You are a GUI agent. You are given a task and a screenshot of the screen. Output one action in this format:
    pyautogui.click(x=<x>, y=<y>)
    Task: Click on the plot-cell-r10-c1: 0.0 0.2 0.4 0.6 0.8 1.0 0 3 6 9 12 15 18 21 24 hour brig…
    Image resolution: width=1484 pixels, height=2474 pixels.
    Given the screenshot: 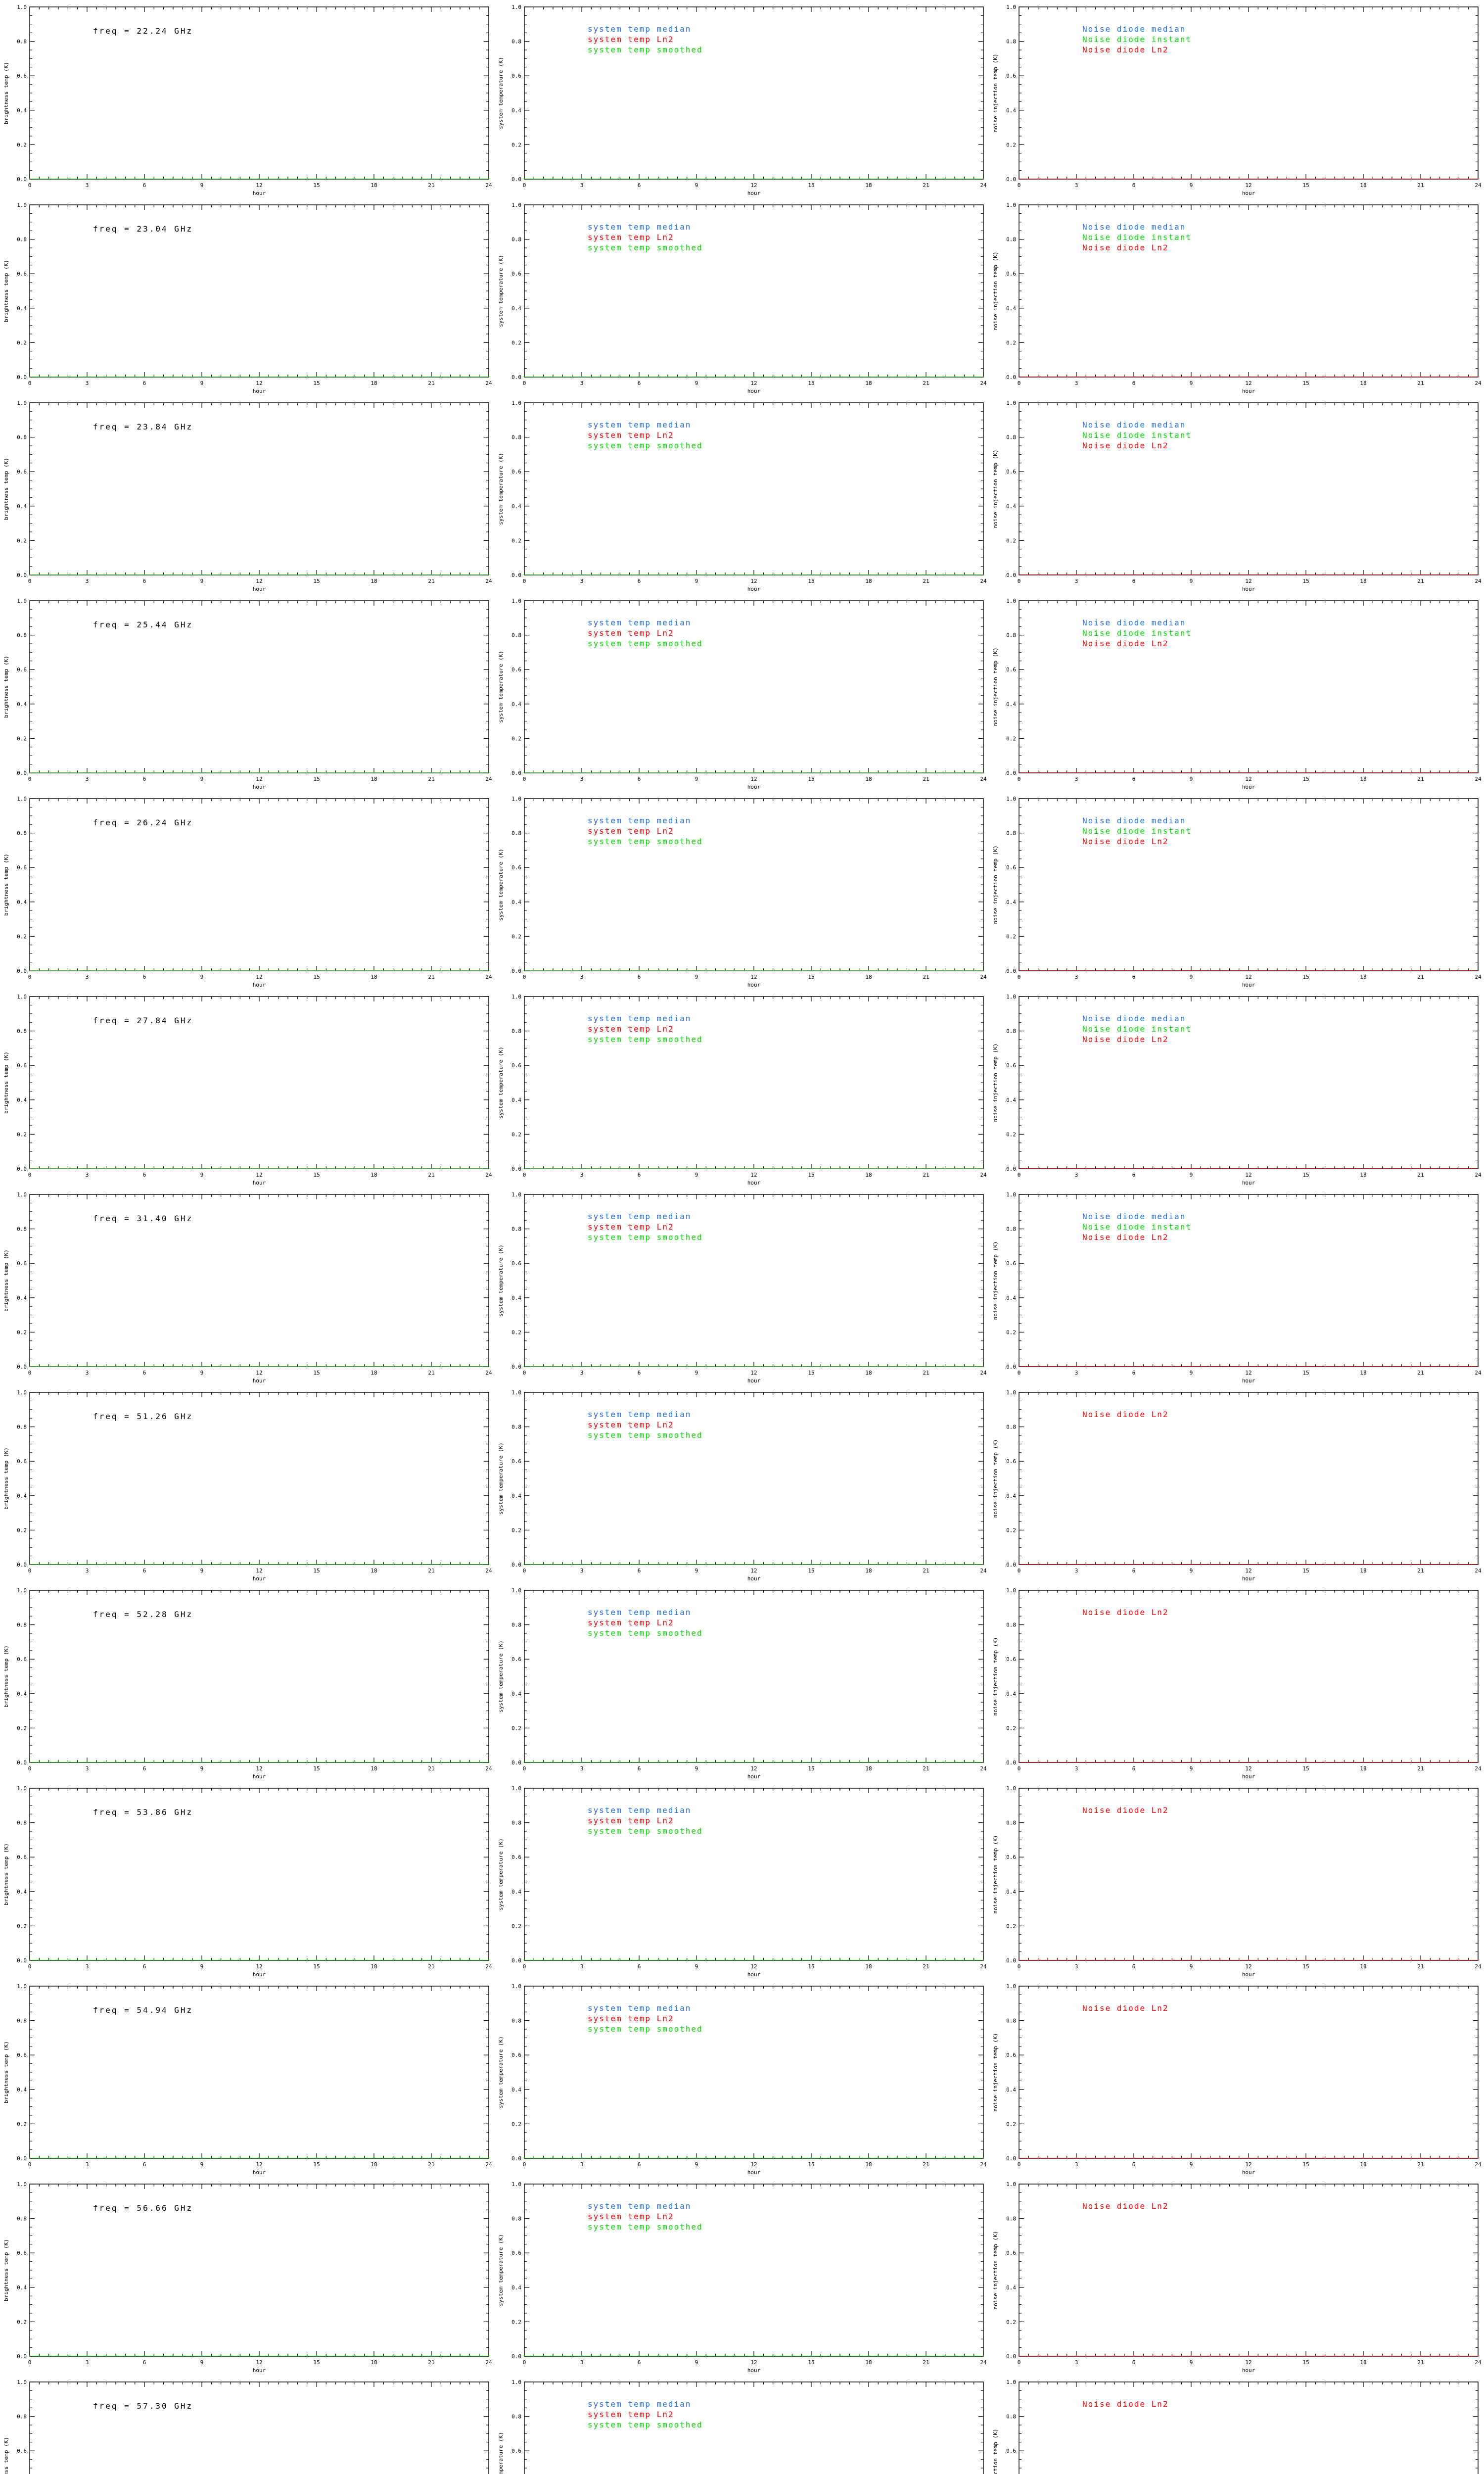 What is the action you would take?
    pyautogui.click(x=247, y=1880)
    